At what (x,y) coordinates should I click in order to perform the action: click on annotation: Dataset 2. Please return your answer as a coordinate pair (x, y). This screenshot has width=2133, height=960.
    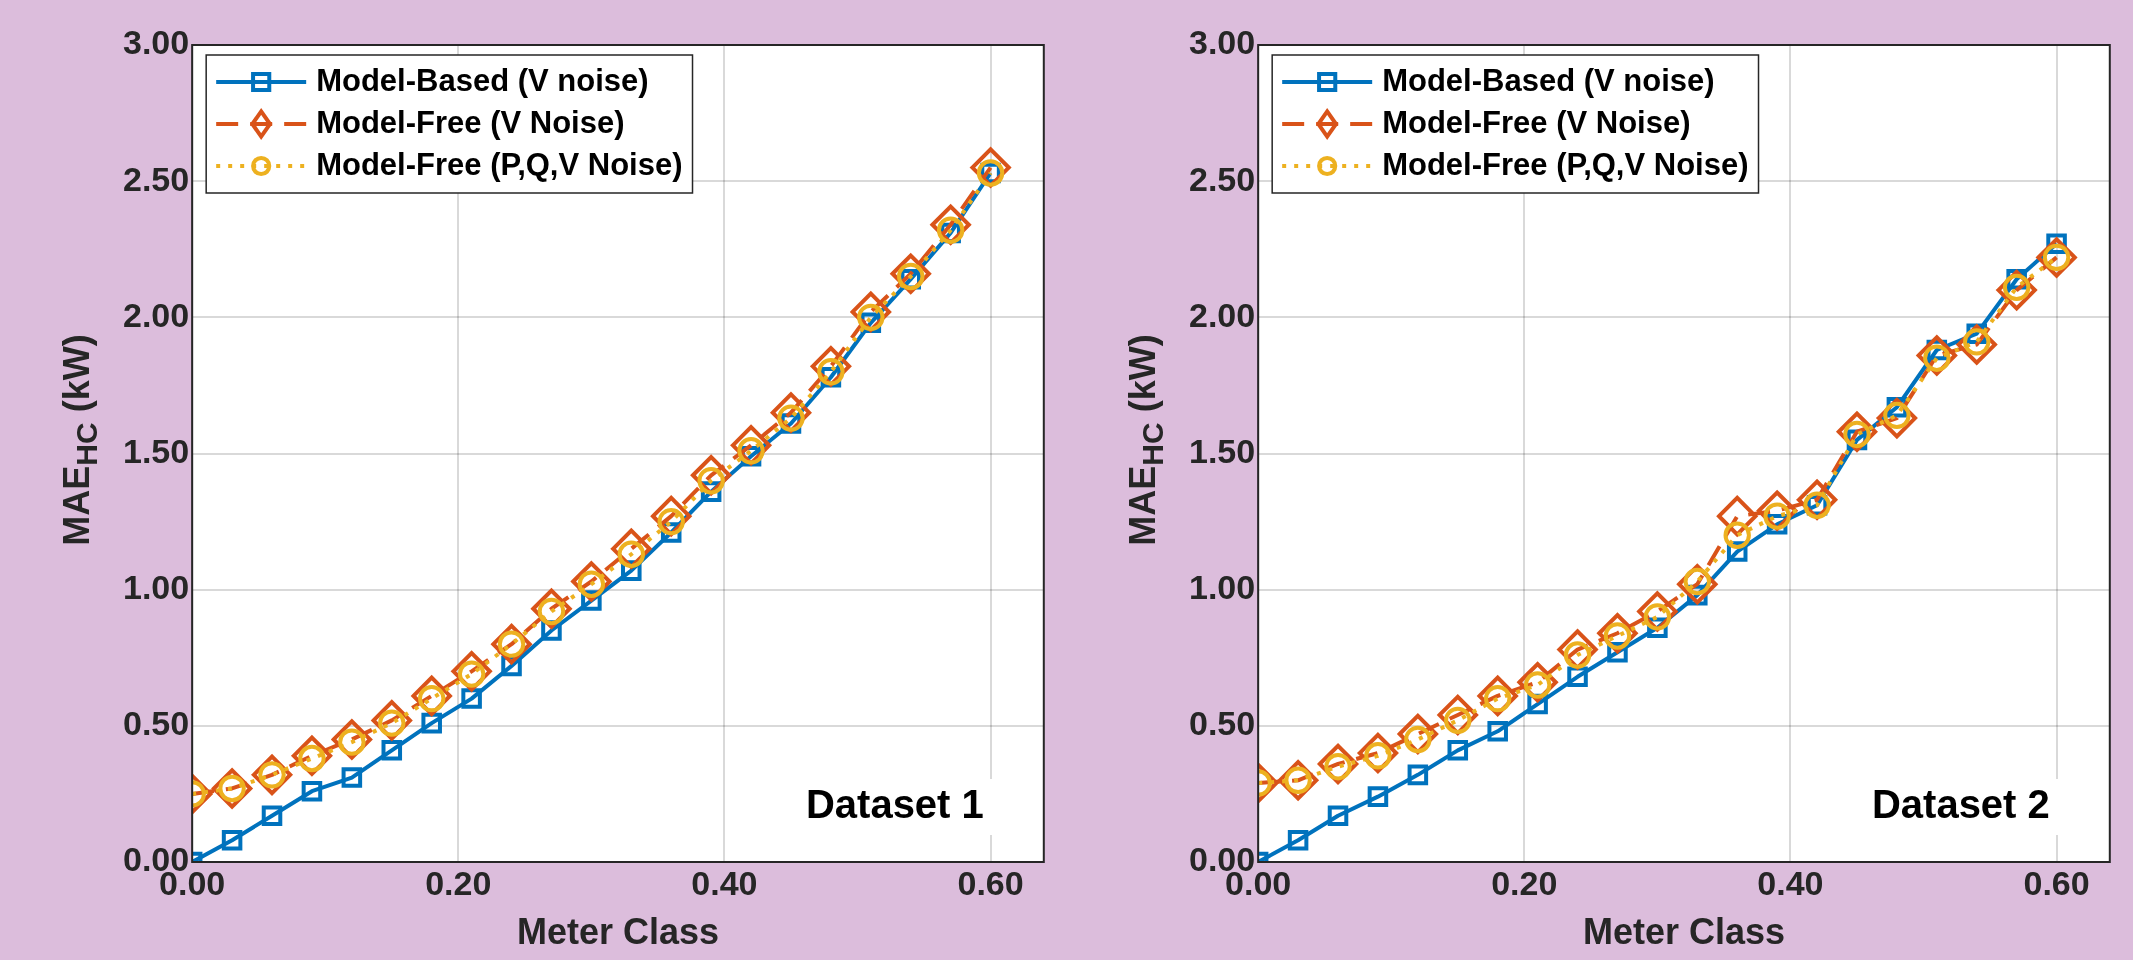
    Looking at the image, I should click on (1960, 804).